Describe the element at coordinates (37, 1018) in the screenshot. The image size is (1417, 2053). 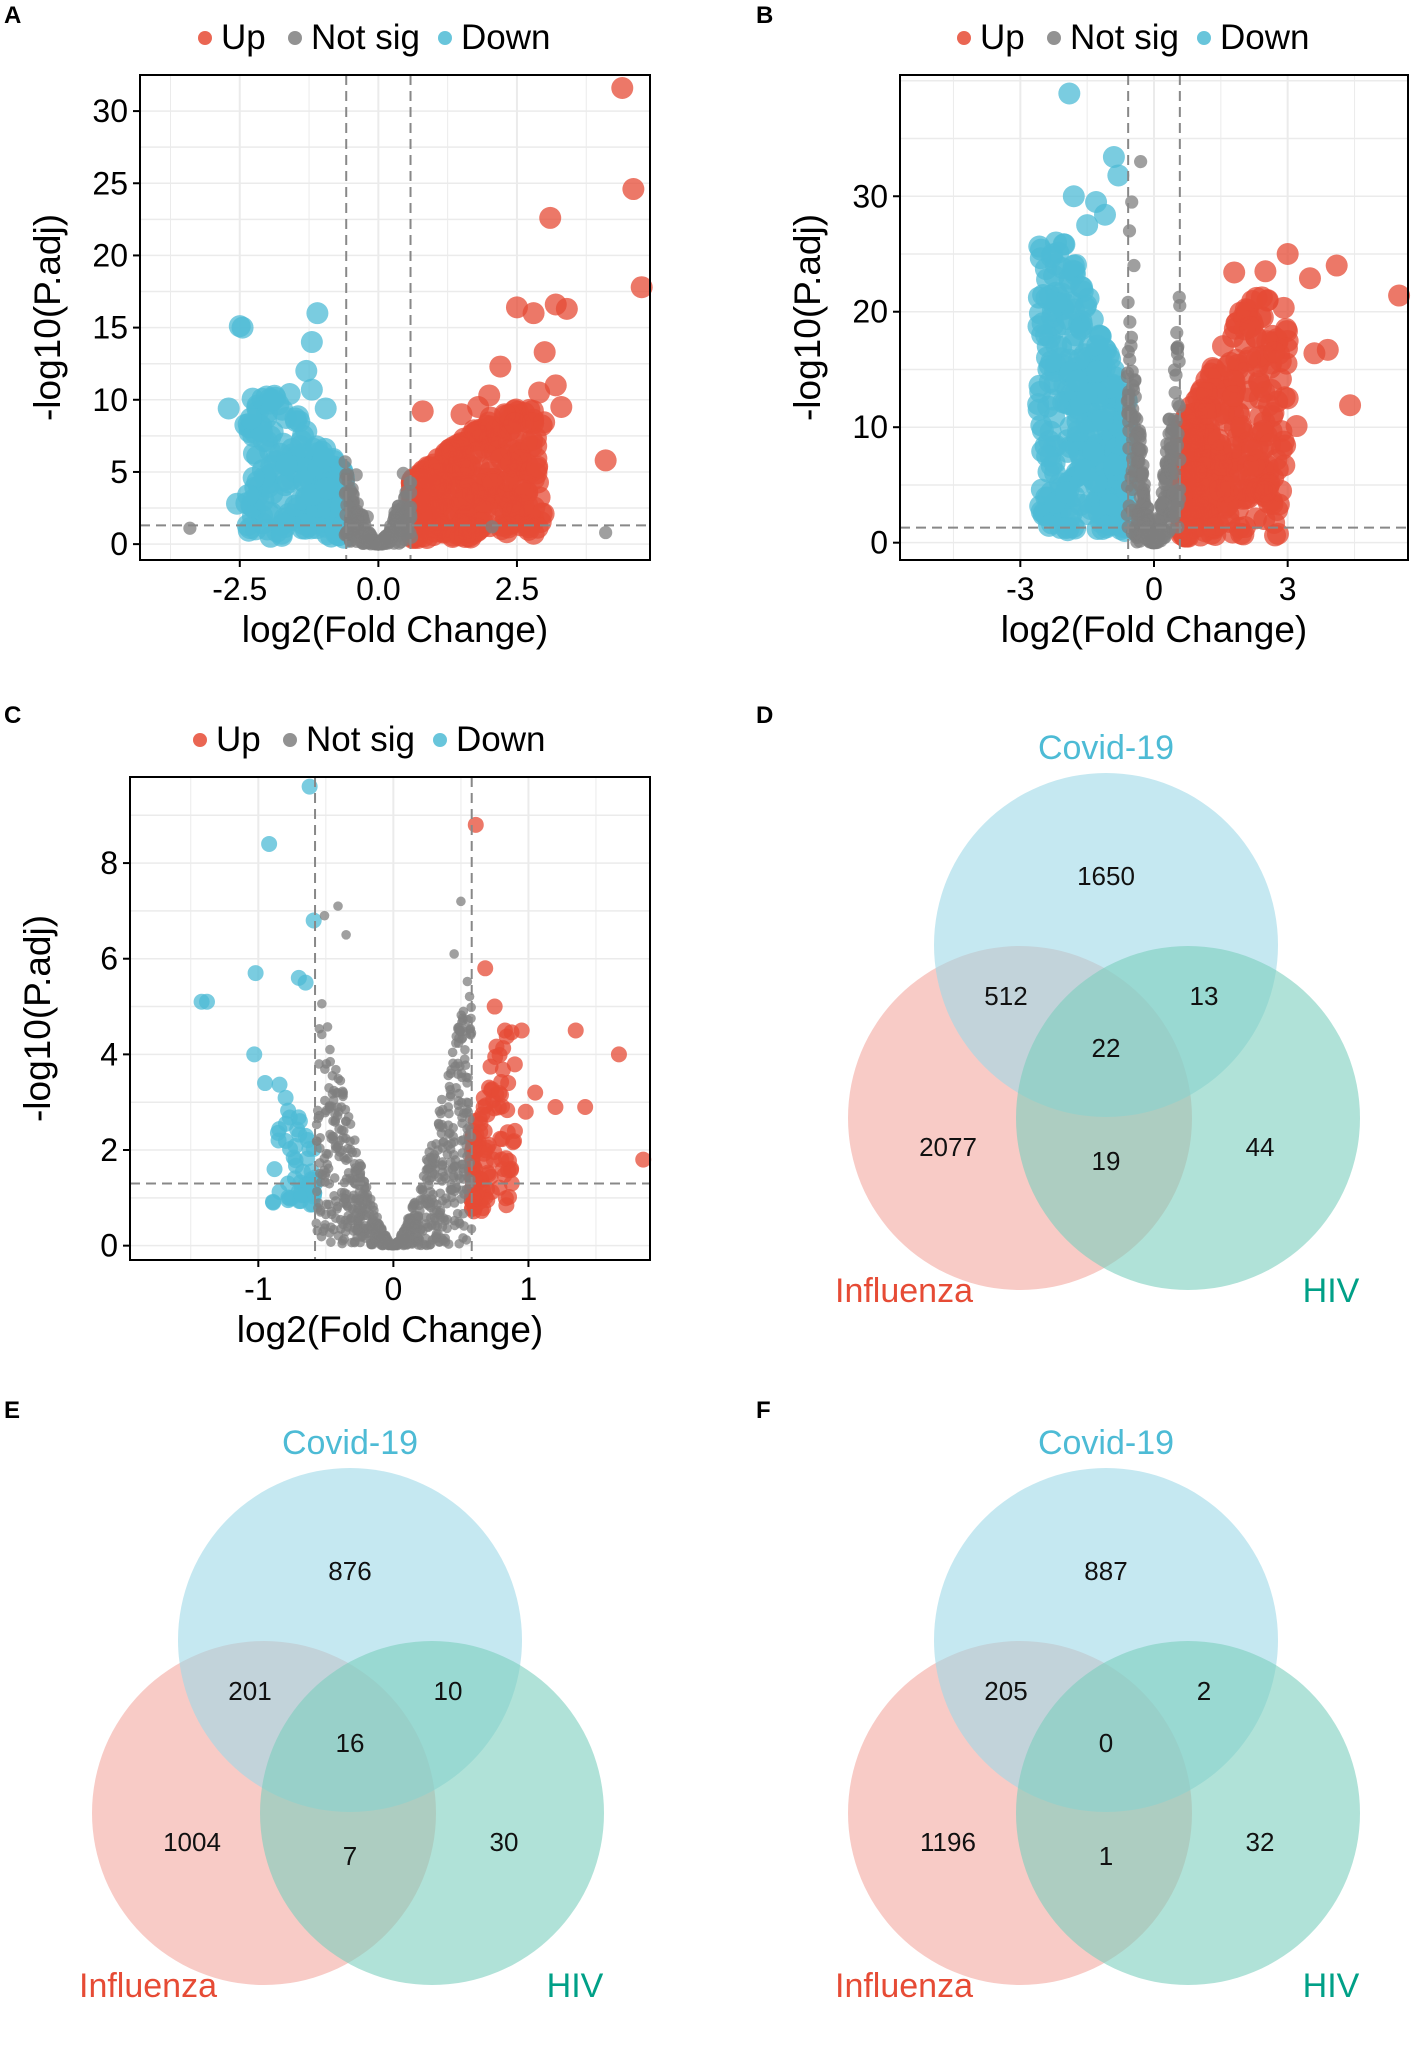
I see `y-axis-label: -log10(P.adj)` at that location.